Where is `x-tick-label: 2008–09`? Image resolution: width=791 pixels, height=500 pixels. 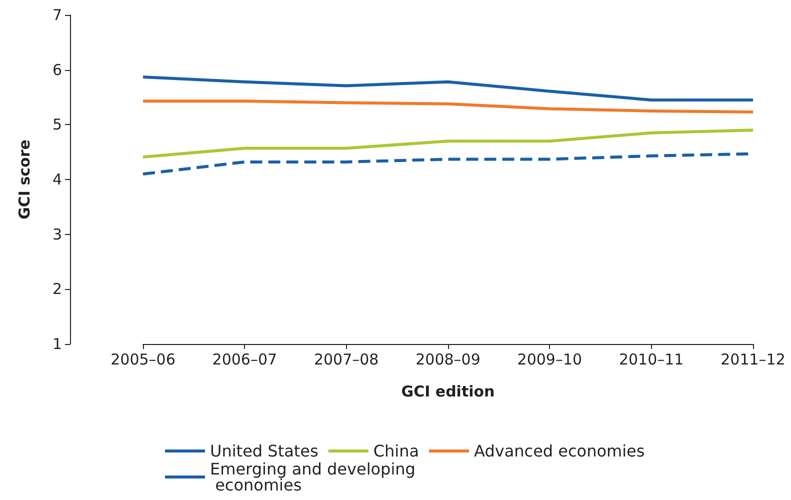
x-tick-label: 2008–09 is located at coordinates (448, 359).